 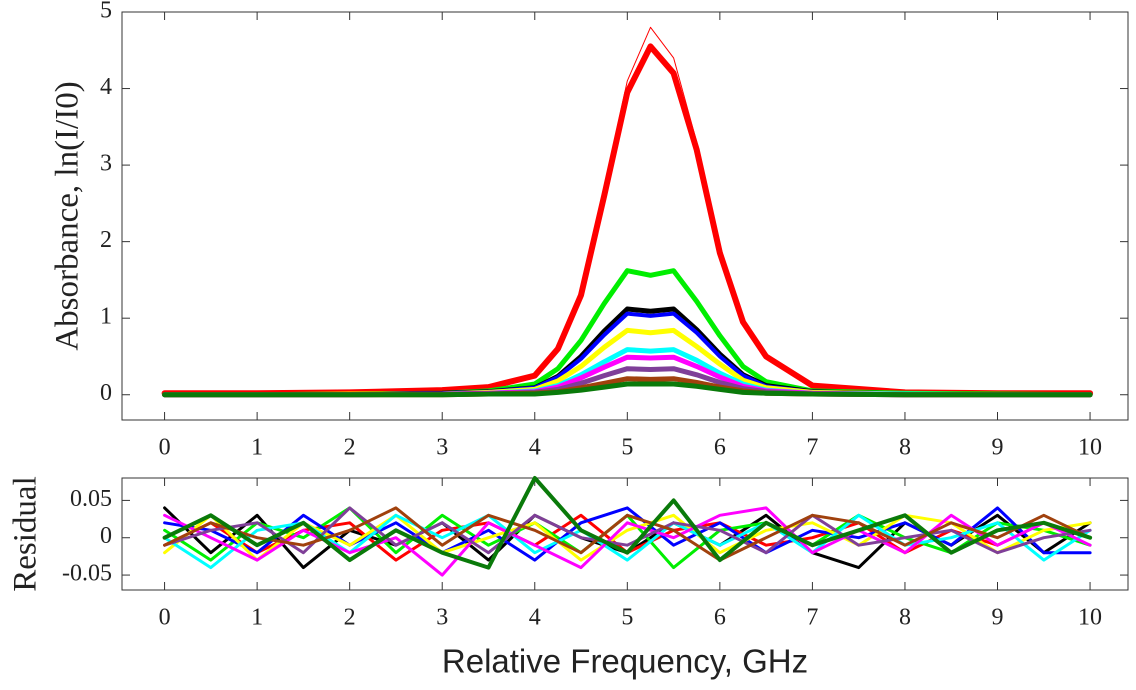 I want to click on y-tick-label: 3, so click(x=106, y=164).